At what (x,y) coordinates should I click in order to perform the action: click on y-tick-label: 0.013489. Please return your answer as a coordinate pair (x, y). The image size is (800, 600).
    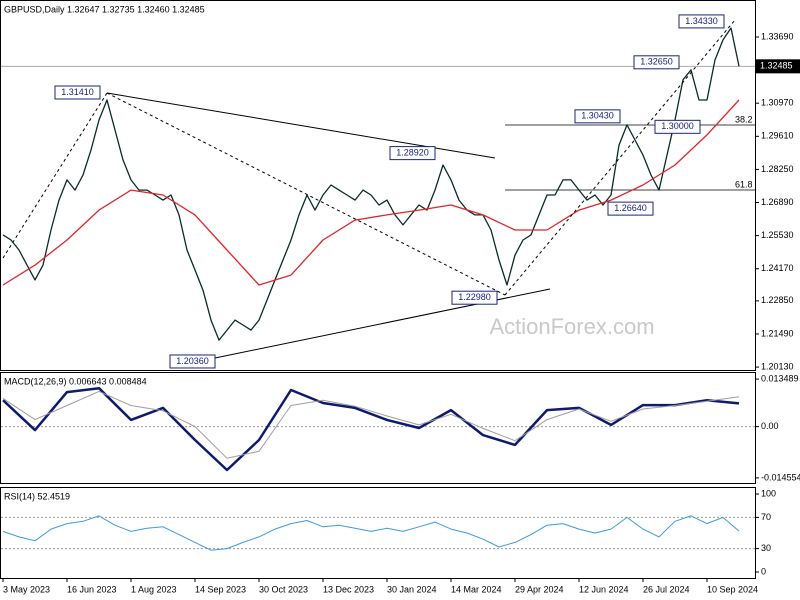
    Looking at the image, I should click on (780, 378).